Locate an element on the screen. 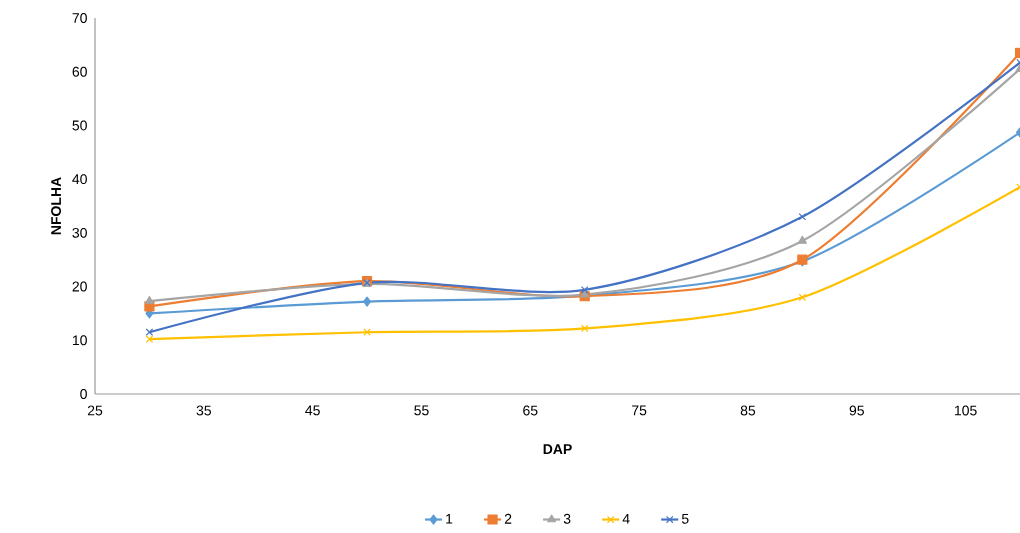  legend-label: 2 is located at coordinates (508, 518).